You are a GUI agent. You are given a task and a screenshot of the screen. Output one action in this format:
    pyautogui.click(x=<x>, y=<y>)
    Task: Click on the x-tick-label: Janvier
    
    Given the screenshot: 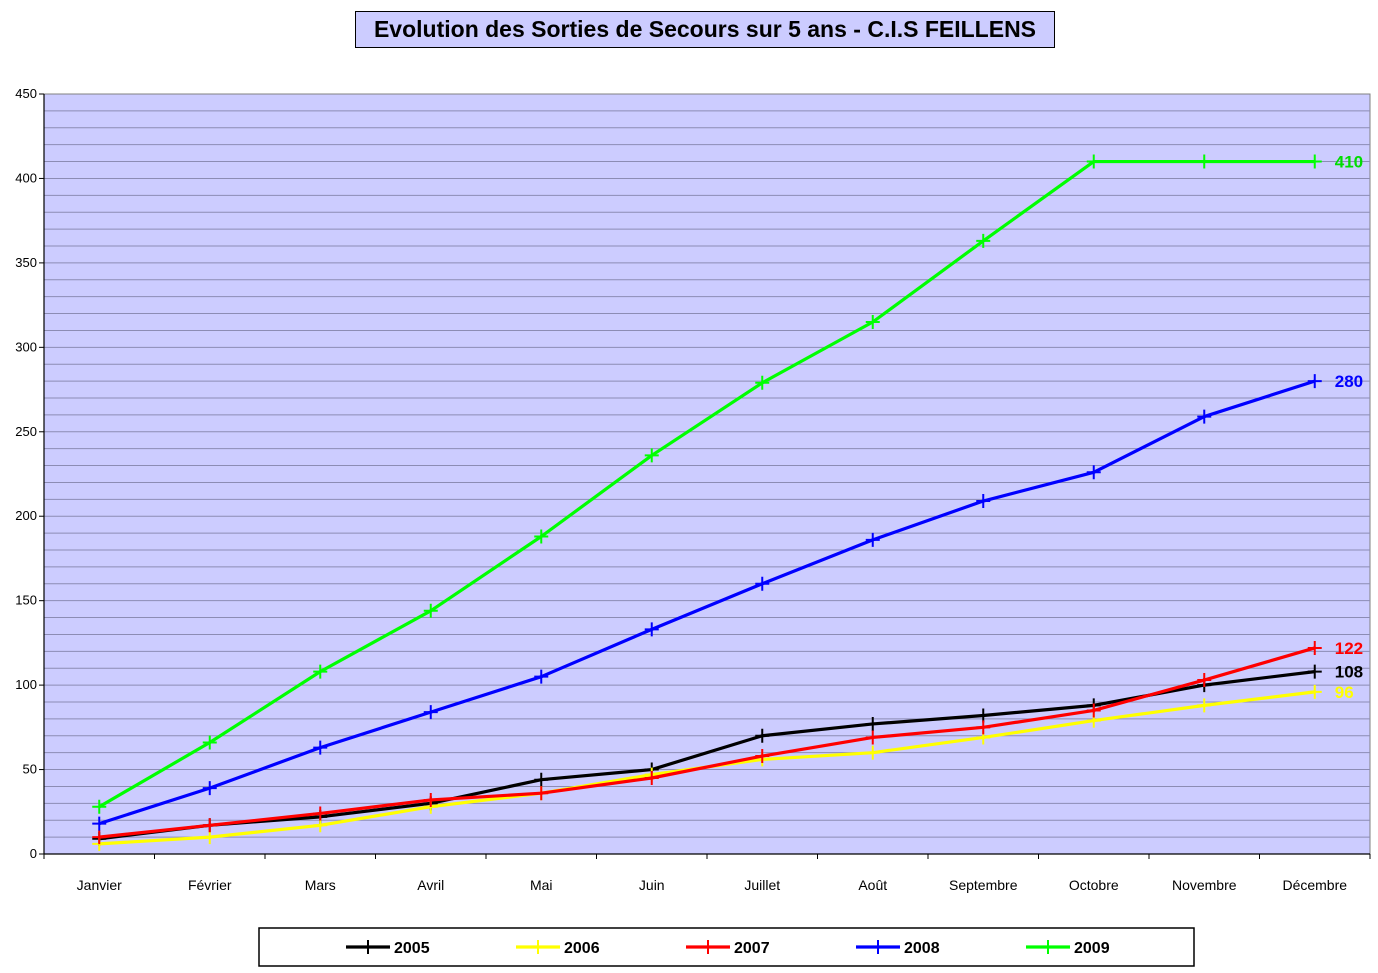 What is the action you would take?
    pyautogui.click(x=99, y=885)
    